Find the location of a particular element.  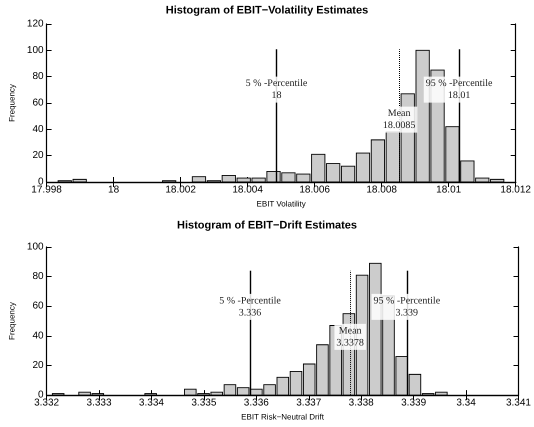

x-tick-label: 18.004 is located at coordinates (248, 190).